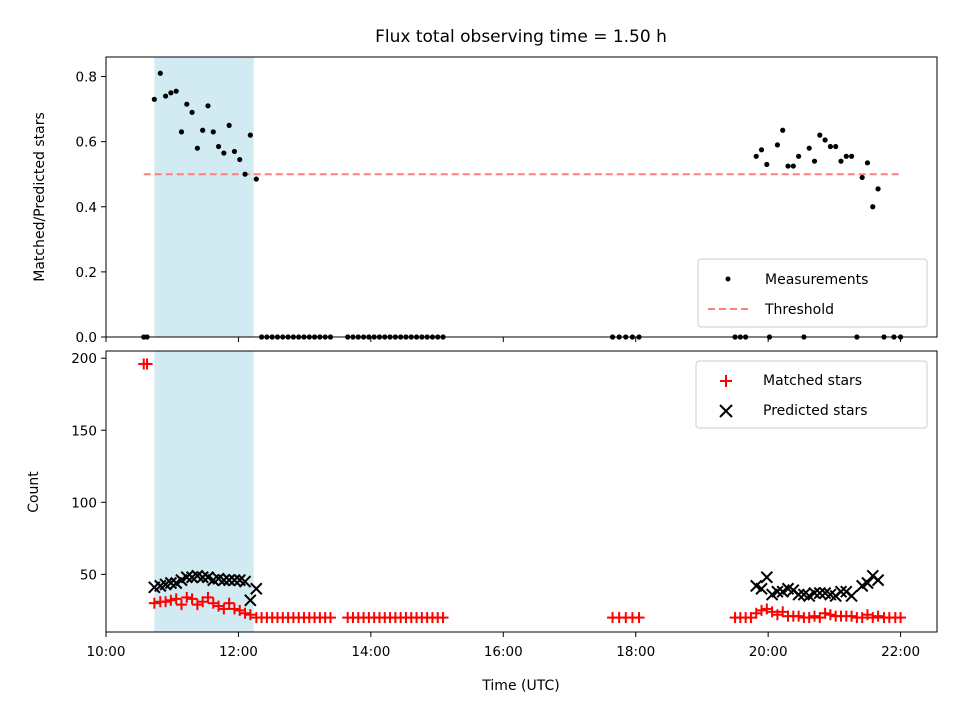 Image resolution: width=960 pixels, height=720 pixels. Describe the element at coordinates (204, 197) in the screenshot. I see `panel-ratio-shaded-interval` at that location.